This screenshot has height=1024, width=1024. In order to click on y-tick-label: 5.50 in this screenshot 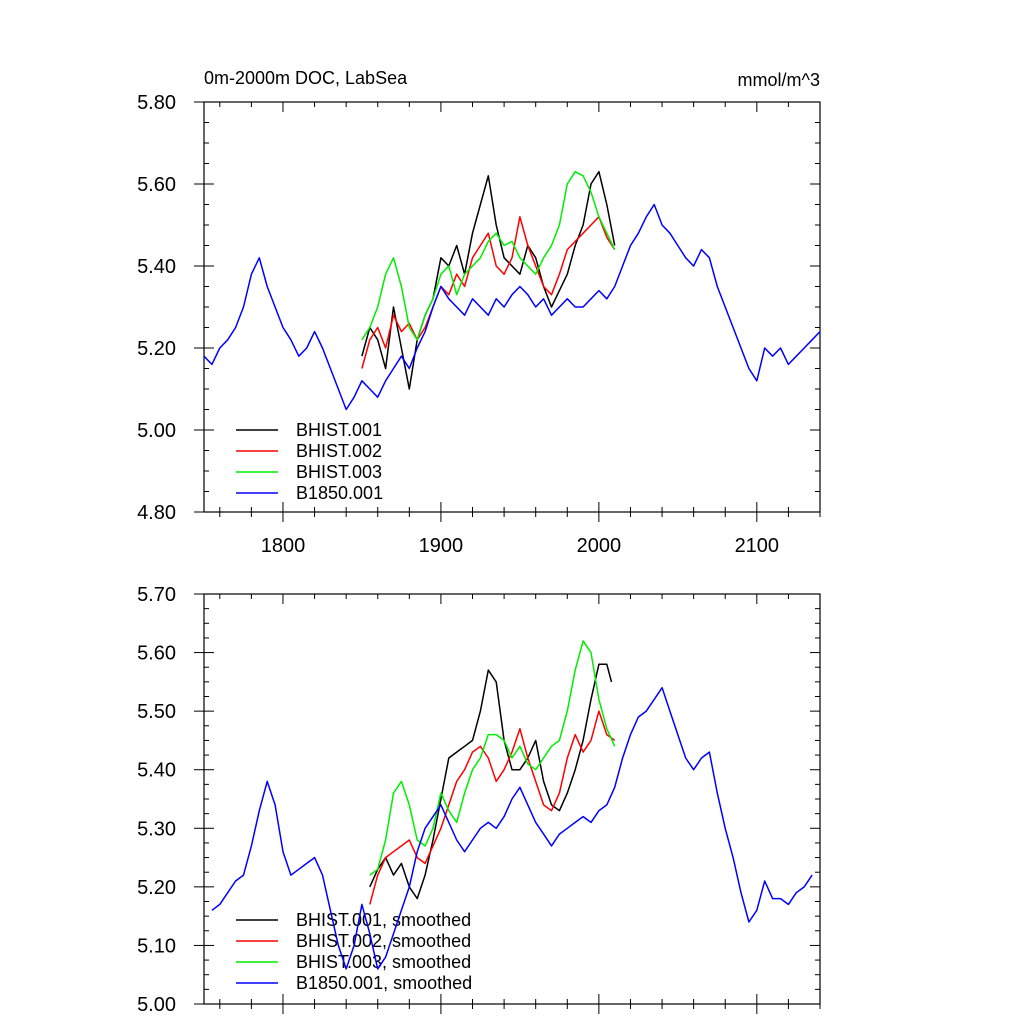, I will do `click(156, 712)`.